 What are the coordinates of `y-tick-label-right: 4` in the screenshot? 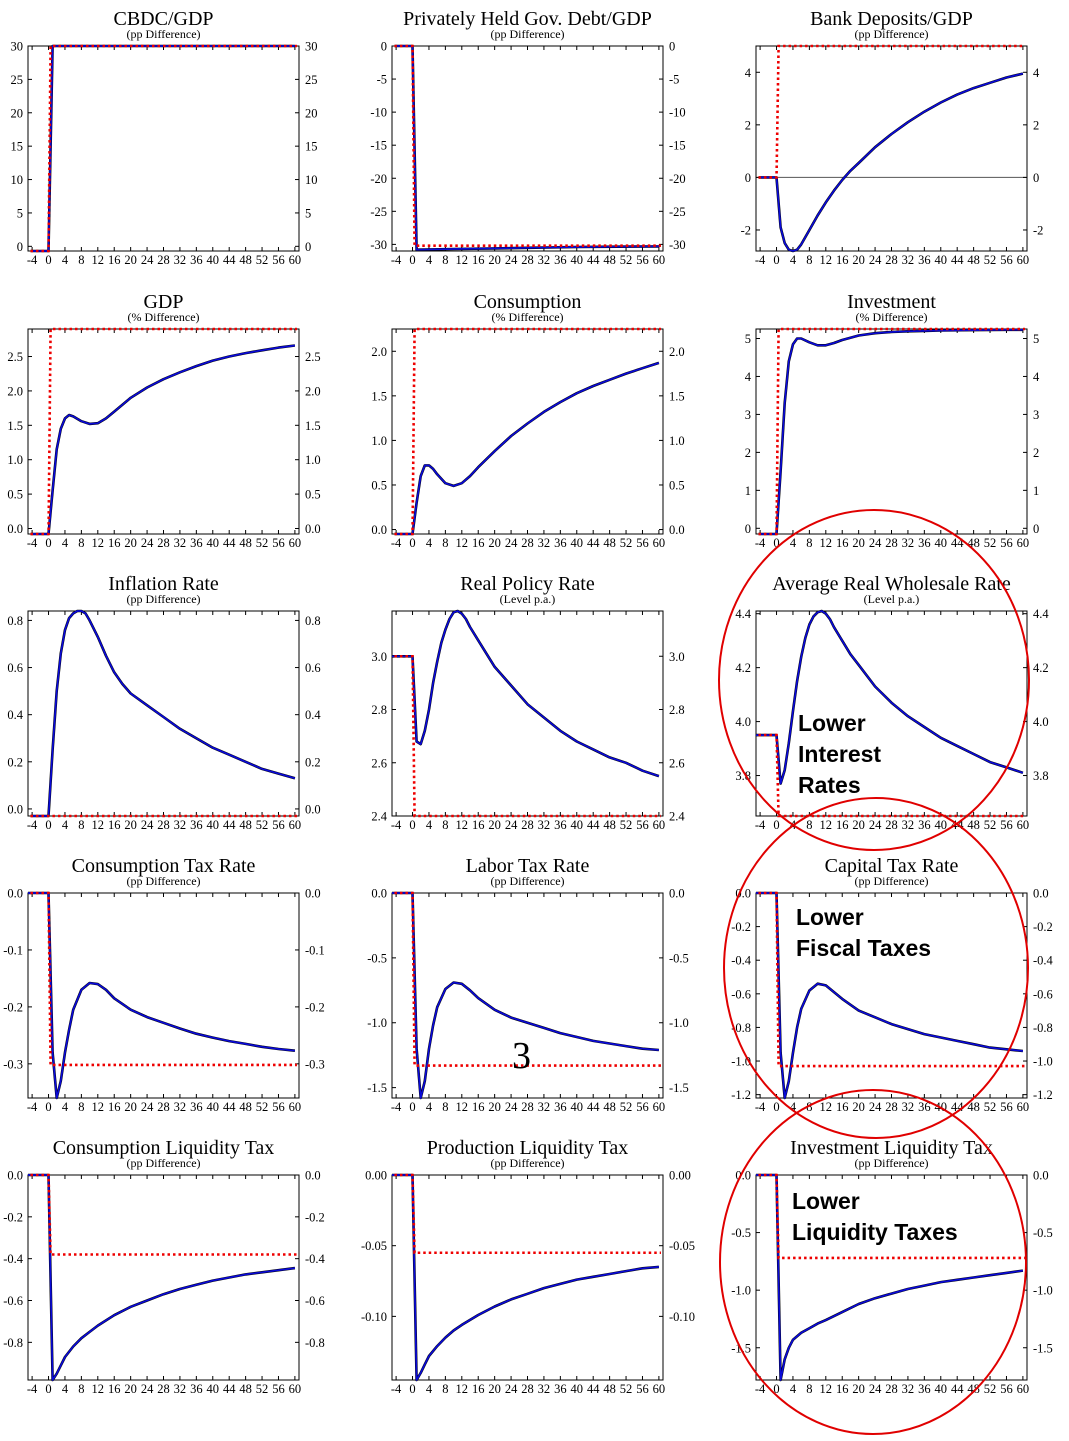 It's located at (1036, 73).